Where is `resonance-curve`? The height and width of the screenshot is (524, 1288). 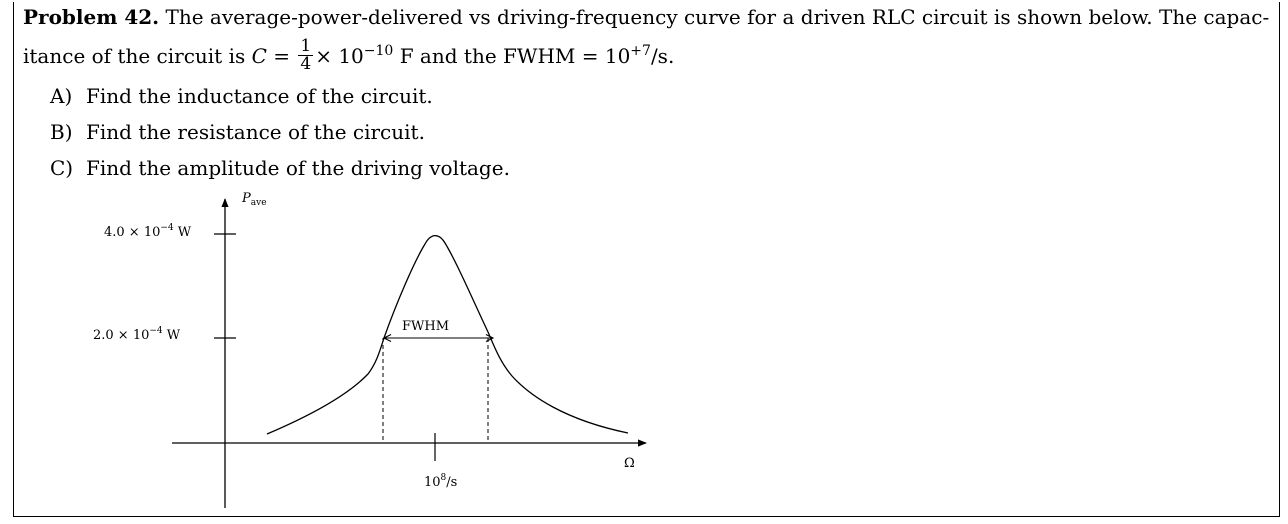 resonance-curve is located at coordinates (447, 334).